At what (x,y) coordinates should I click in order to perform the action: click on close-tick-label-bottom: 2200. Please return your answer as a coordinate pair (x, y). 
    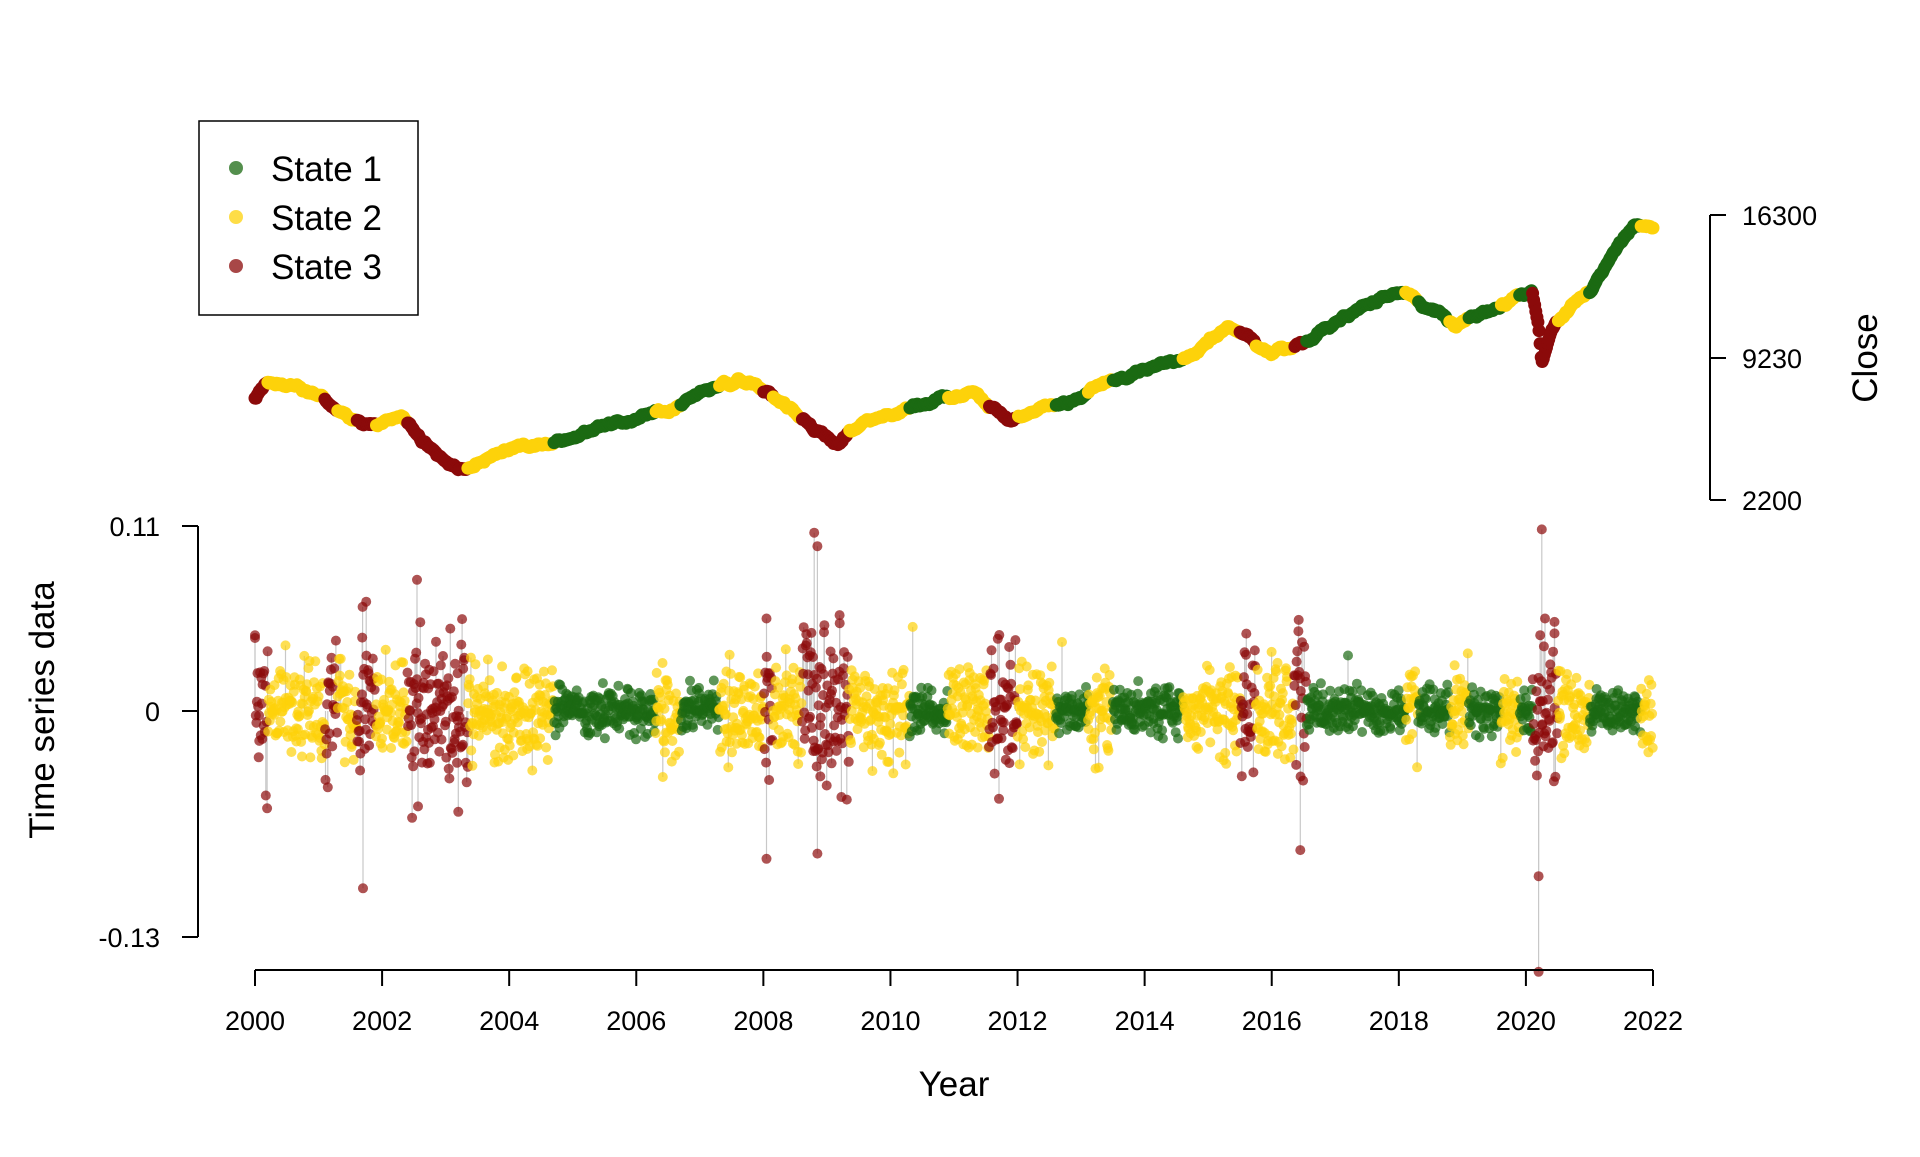
    Looking at the image, I should click on (1772, 501).